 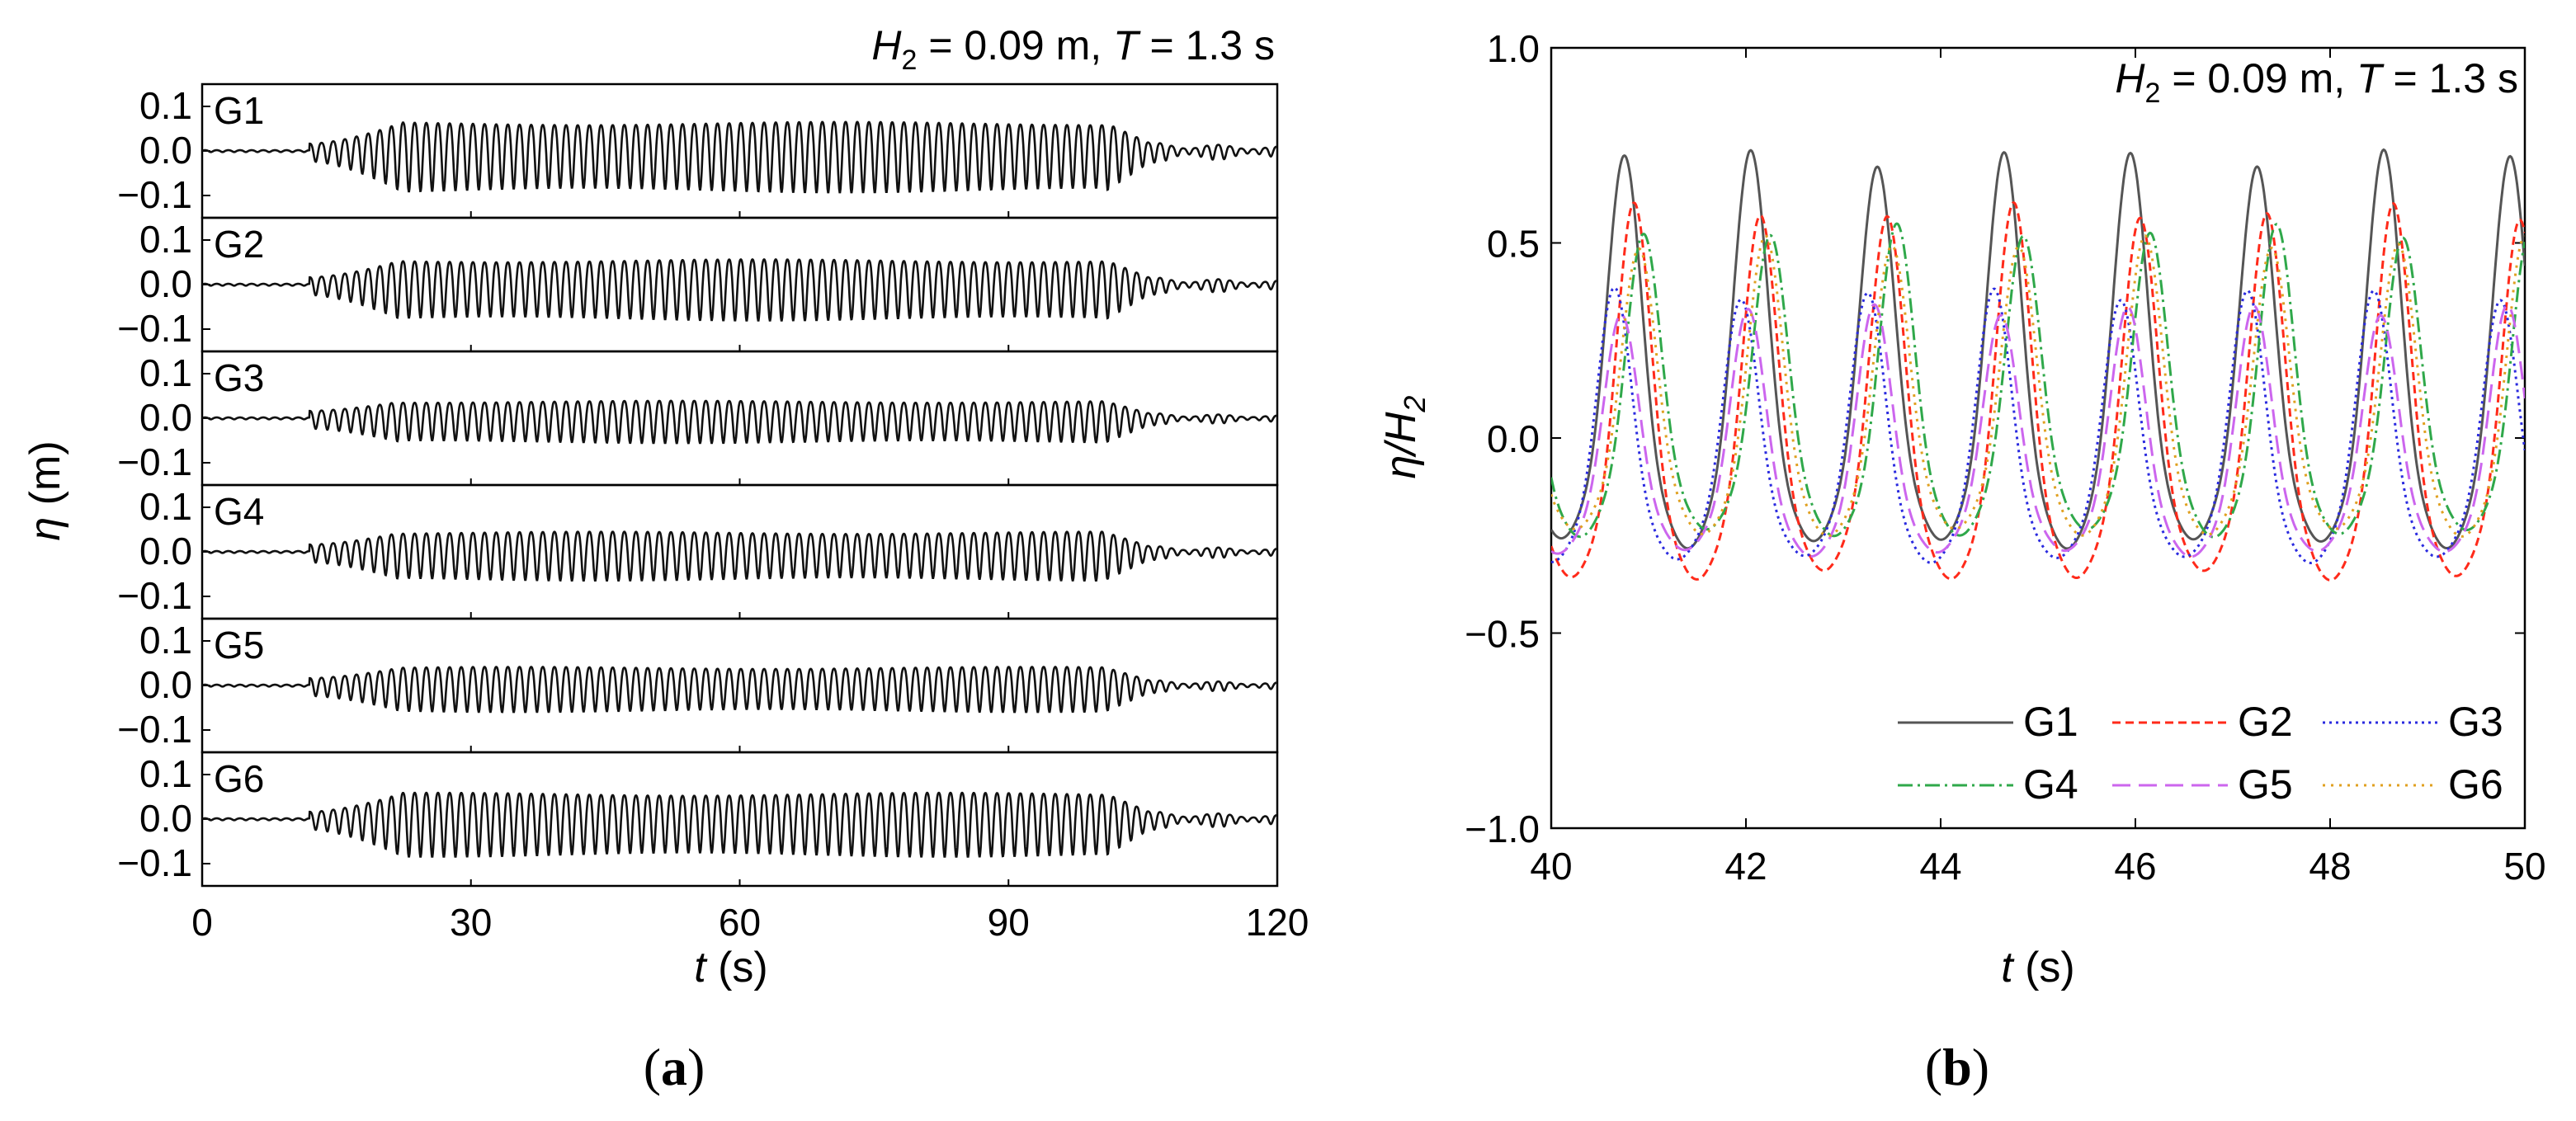 What do you see at coordinates (2330, 866) in the screenshot?
I see `x-tick-label: 48` at bounding box center [2330, 866].